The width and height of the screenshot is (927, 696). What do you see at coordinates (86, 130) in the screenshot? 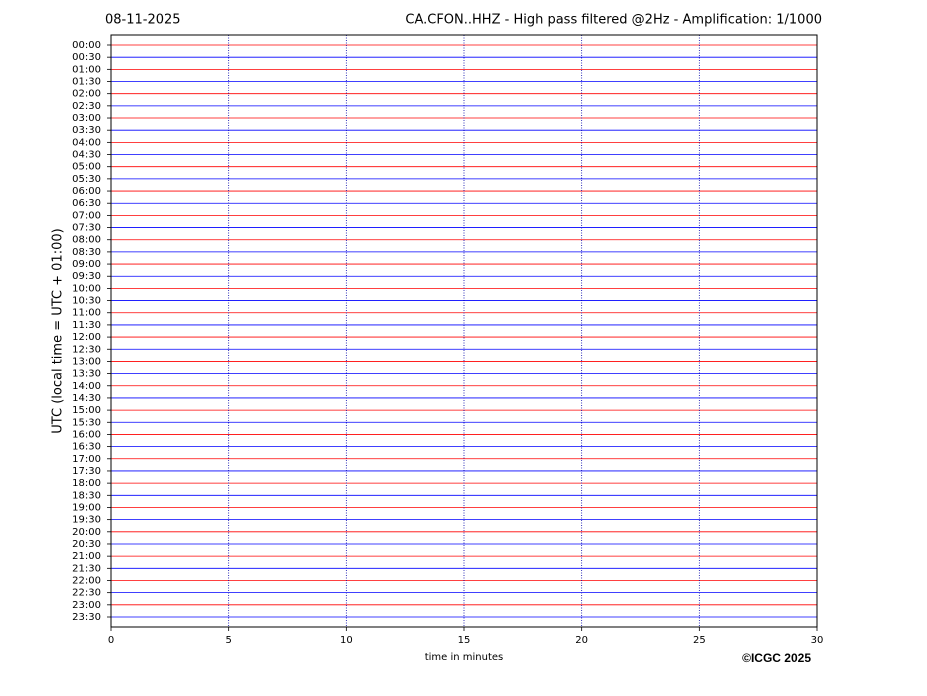
I see `y-tick-label: 03:30` at bounding box center [86, 130].